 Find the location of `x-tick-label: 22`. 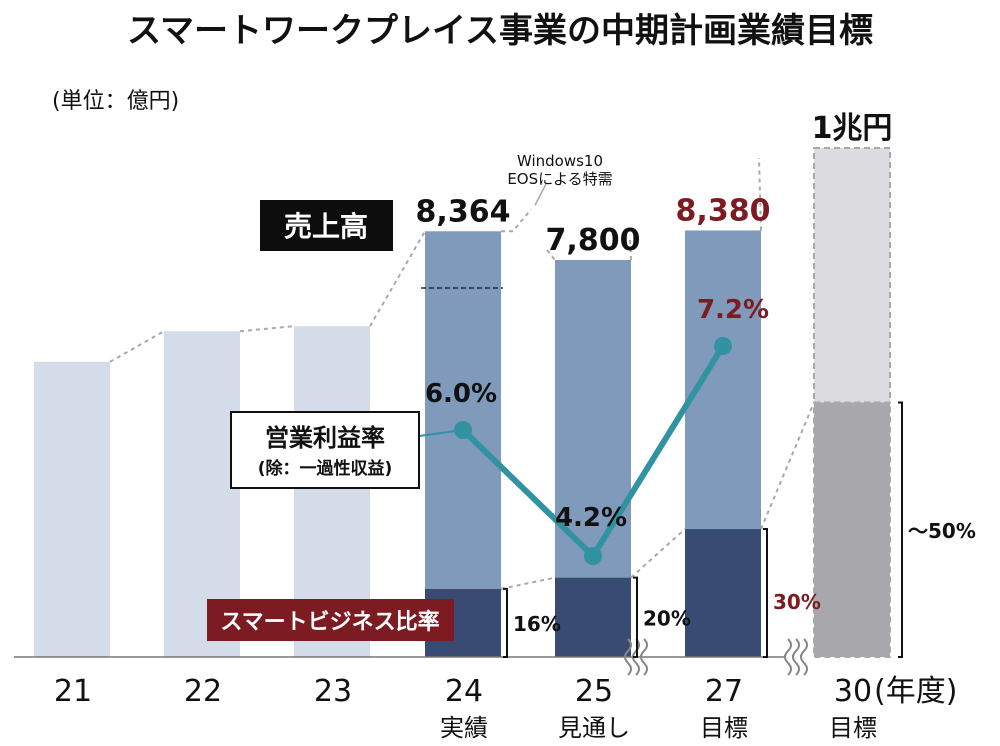

x-tick-label: 22 is located at coordinates (203, 691).